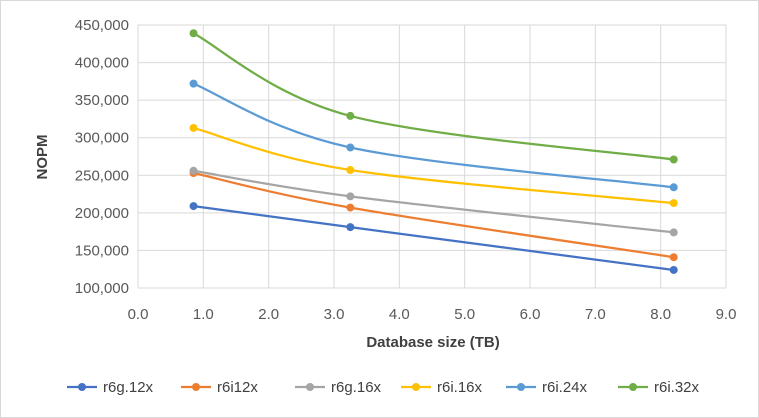  What do you see at coordinates (677, 387) in the screenshot?
I see `legend-label: r6i.32x` at bounding box center [677, 387].